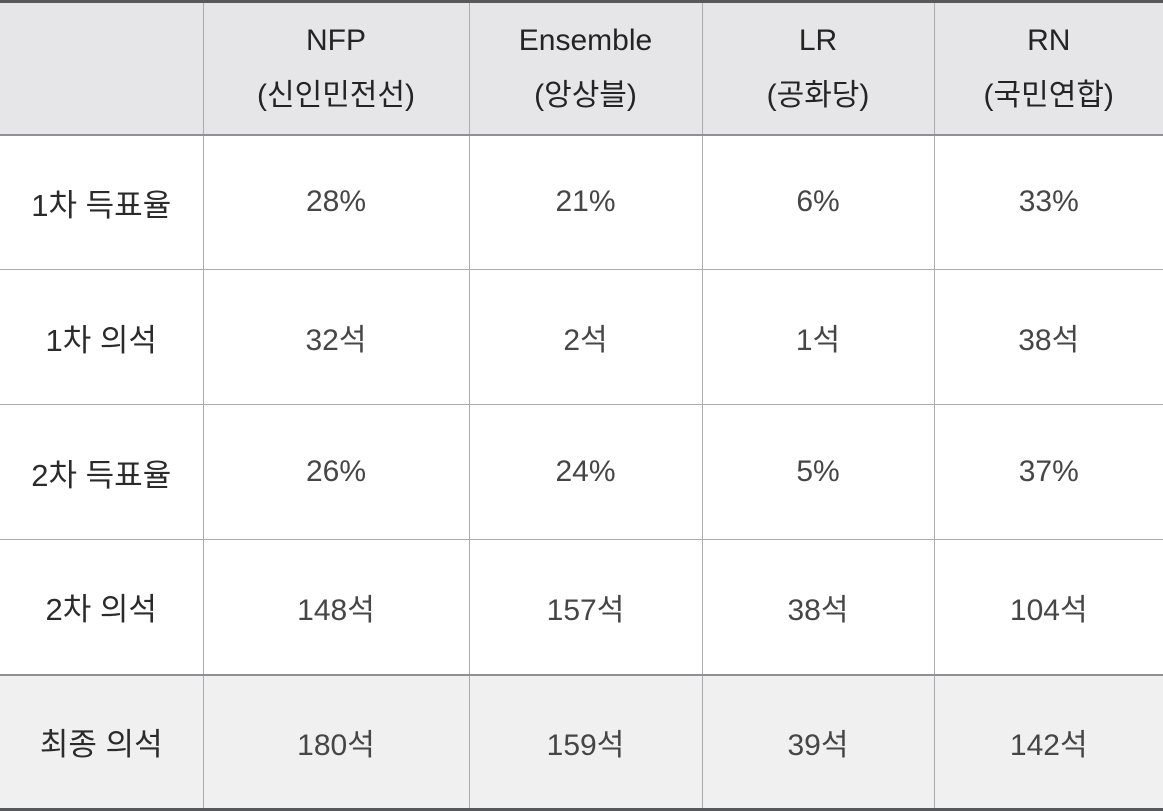  What do you see at coordinates (336, 41) in the screenshot?
I see `party-abbr: NFP` at bounding box center [336, 41].